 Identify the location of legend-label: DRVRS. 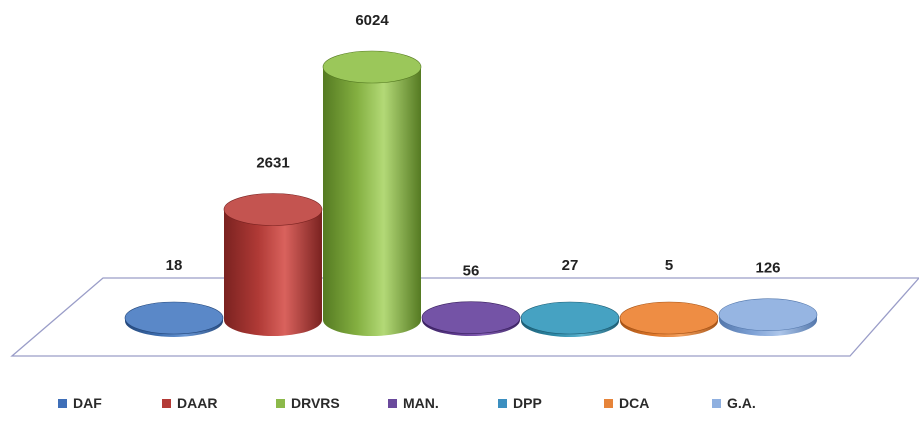
(315, 403).